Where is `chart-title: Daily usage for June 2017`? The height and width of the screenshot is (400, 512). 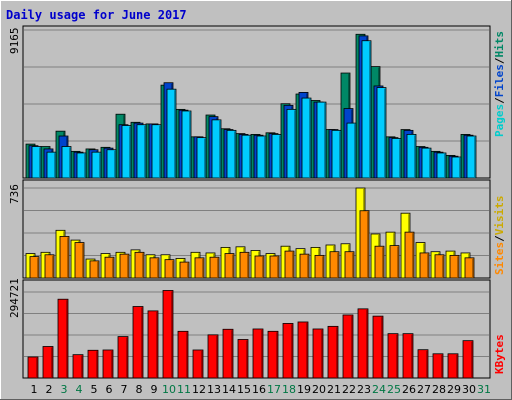
chart-title: Daily usage for June 2017 is located at coordinates (96, 15).